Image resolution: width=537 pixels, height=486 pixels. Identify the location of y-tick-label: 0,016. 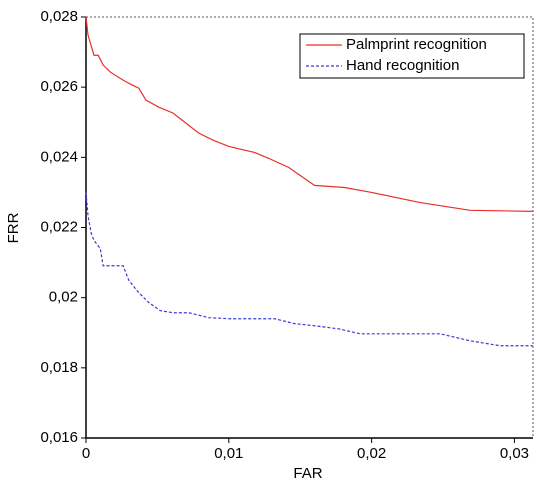
(59, 437).